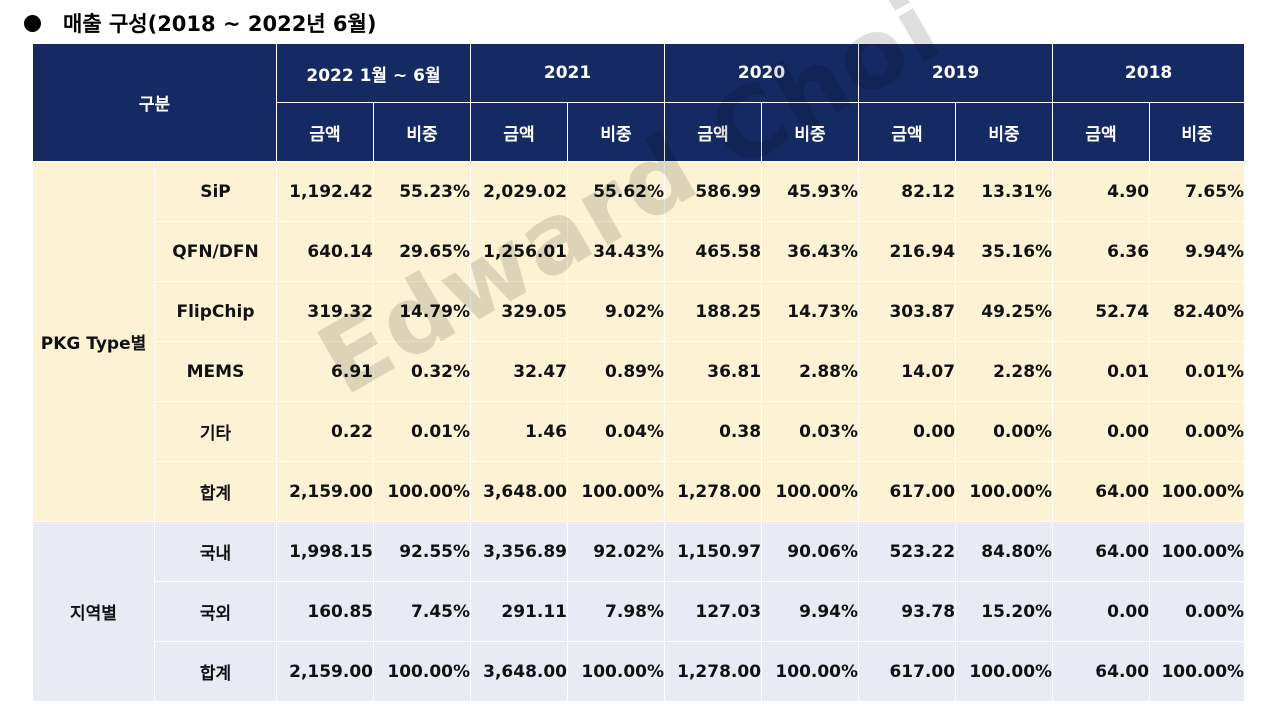  What do you see at coordinates (93, 341) in the screenshot?
I see `group-label: PKG Type별` at bounding box center [93, 341].